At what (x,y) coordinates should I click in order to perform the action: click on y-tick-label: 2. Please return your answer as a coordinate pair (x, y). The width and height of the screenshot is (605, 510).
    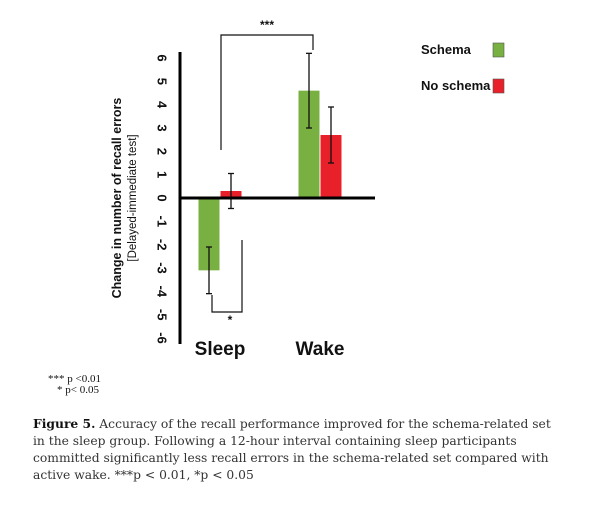
    Looking at the image, I should click on (161, 151).